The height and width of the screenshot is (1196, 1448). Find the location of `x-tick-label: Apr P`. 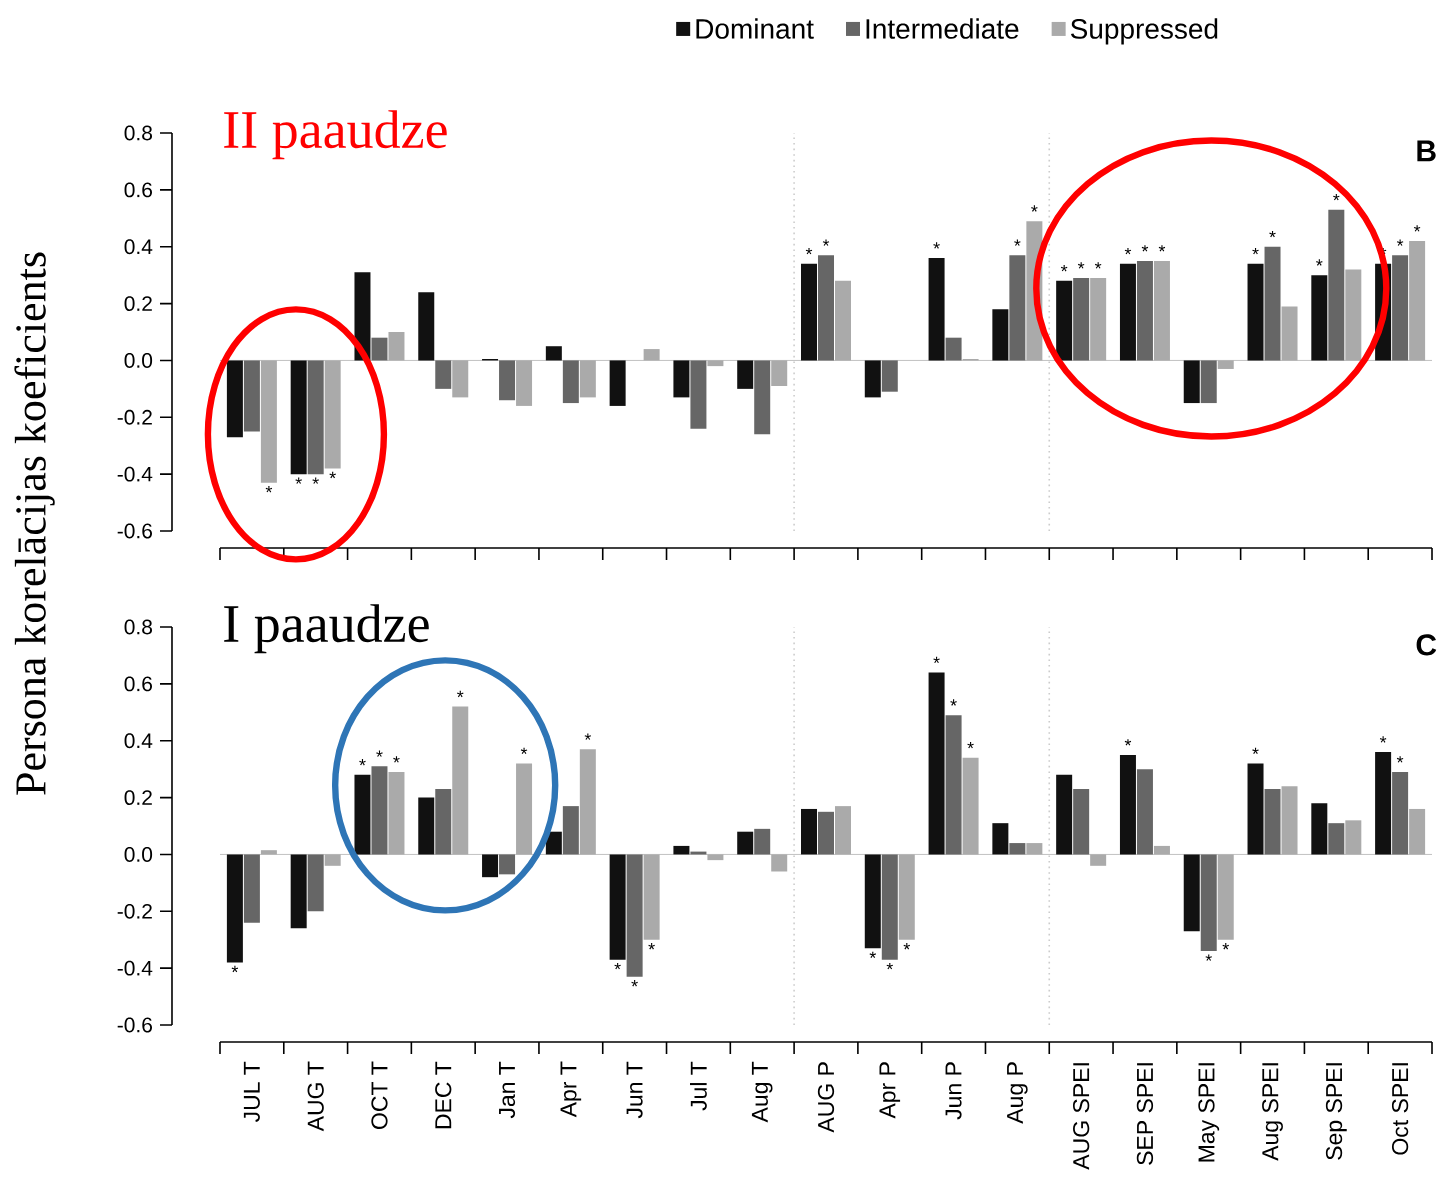

x-tick-label: Apr P is located at coordinates (890, 1090).